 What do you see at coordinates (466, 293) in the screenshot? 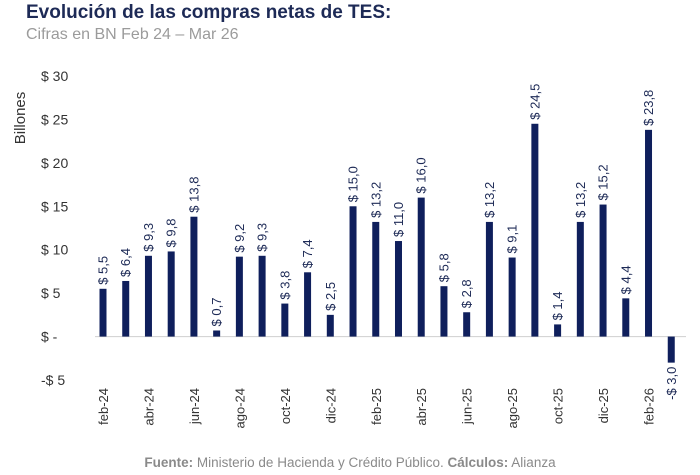
I see `data-label: $ 2,8` at bounding box center [466, 293].